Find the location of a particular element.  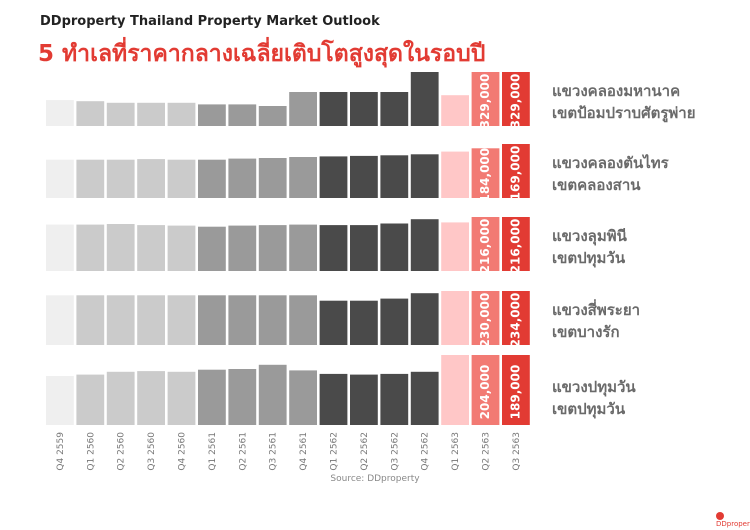

panel-3: 216,000 216,000 แขวงลุมพินีเขตปทุมวัน is located at coordinates (337, 245).